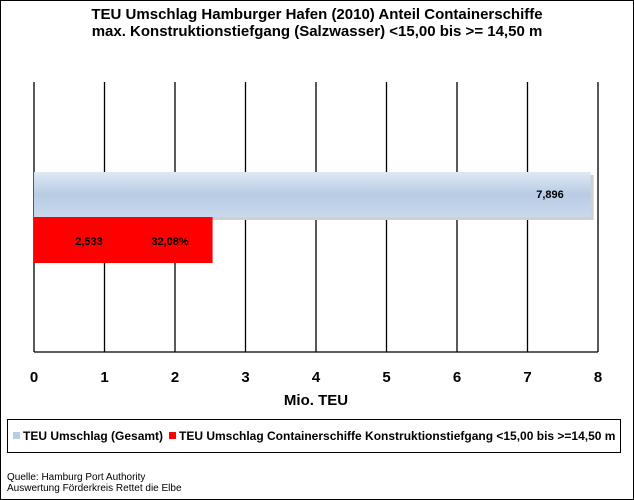 The image size is (634, 500). I want to click on data-label-containerschiffe: 2,533, so click(89, 242).